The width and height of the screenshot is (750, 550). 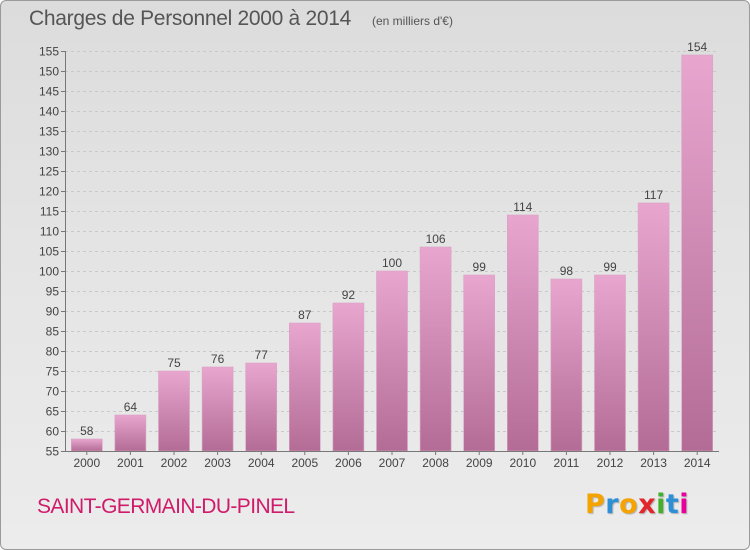 What do you see at coordinates (595, 504) in the screenshot?
I see `logo-letter: P` at bounding box center [595, 504].